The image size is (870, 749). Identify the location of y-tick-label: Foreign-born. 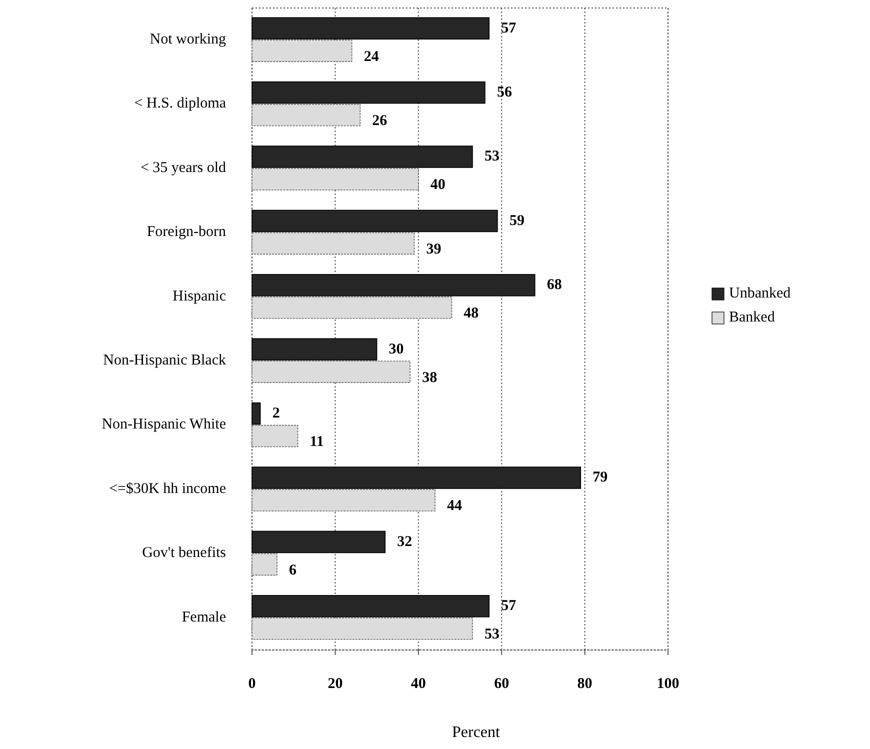
(186, 232).